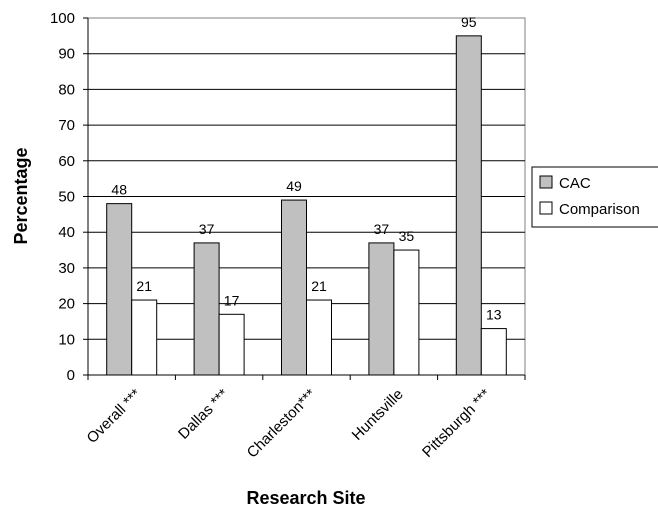 The height and width of the screenshot is (516, 658). I want to click on y-tick-label: 20, so click(66, 304).